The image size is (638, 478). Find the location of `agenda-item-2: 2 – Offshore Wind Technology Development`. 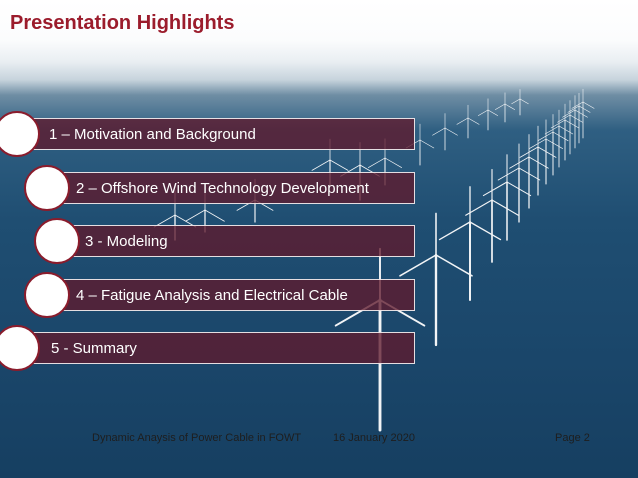

agenda-item-2: 2 – Offshore Wind Technology Development is located at coordinates (230, 188).